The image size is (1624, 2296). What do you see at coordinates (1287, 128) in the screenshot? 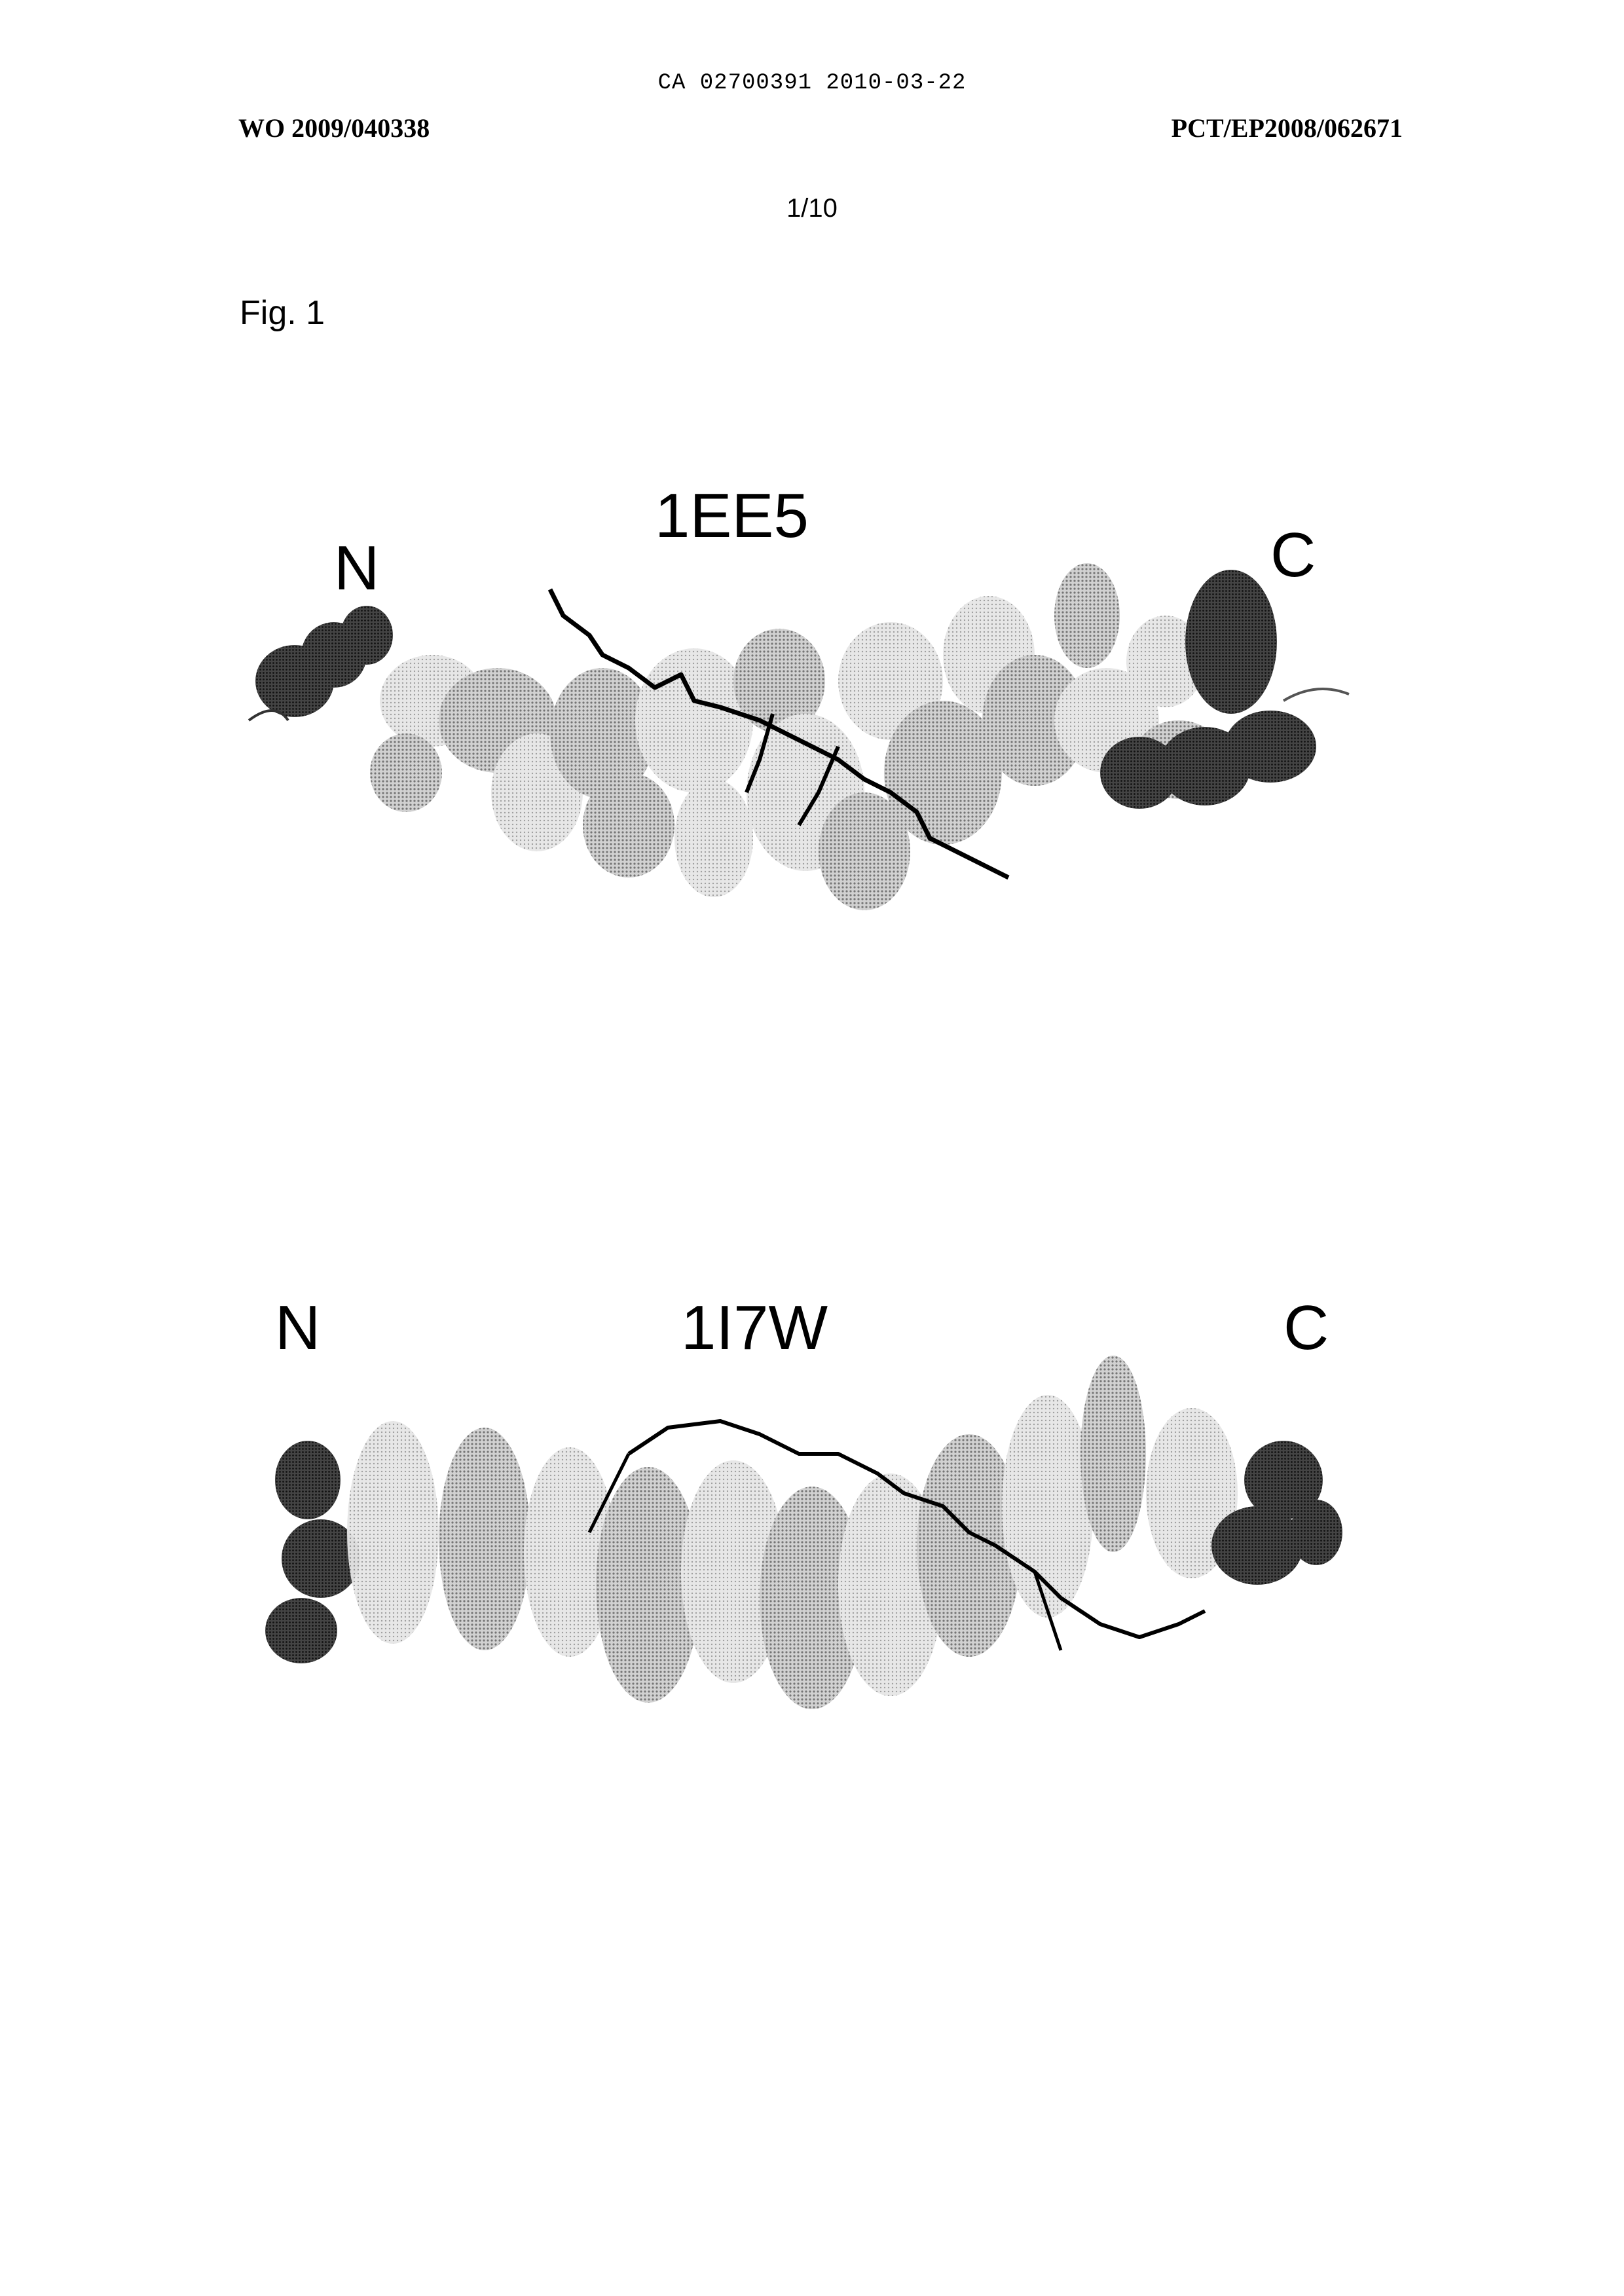
I see `application-number: PCT/EP2008/062671` at bounding box center [1287, 128].